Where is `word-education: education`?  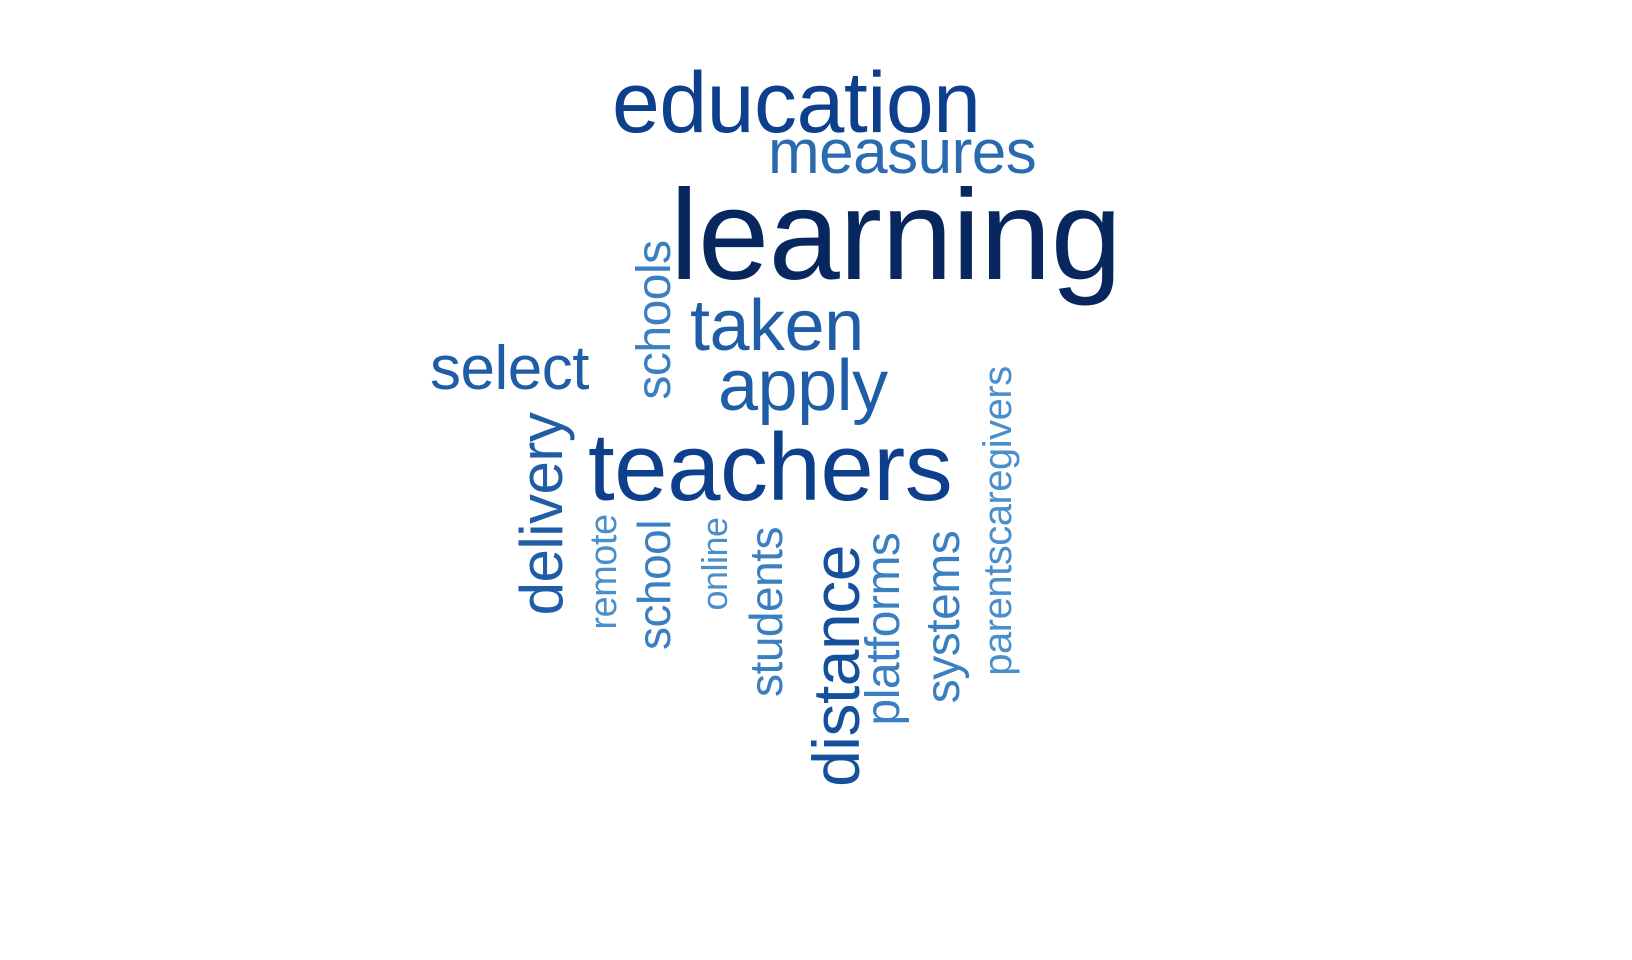 word-education: education is located at coordinates (796, 103).